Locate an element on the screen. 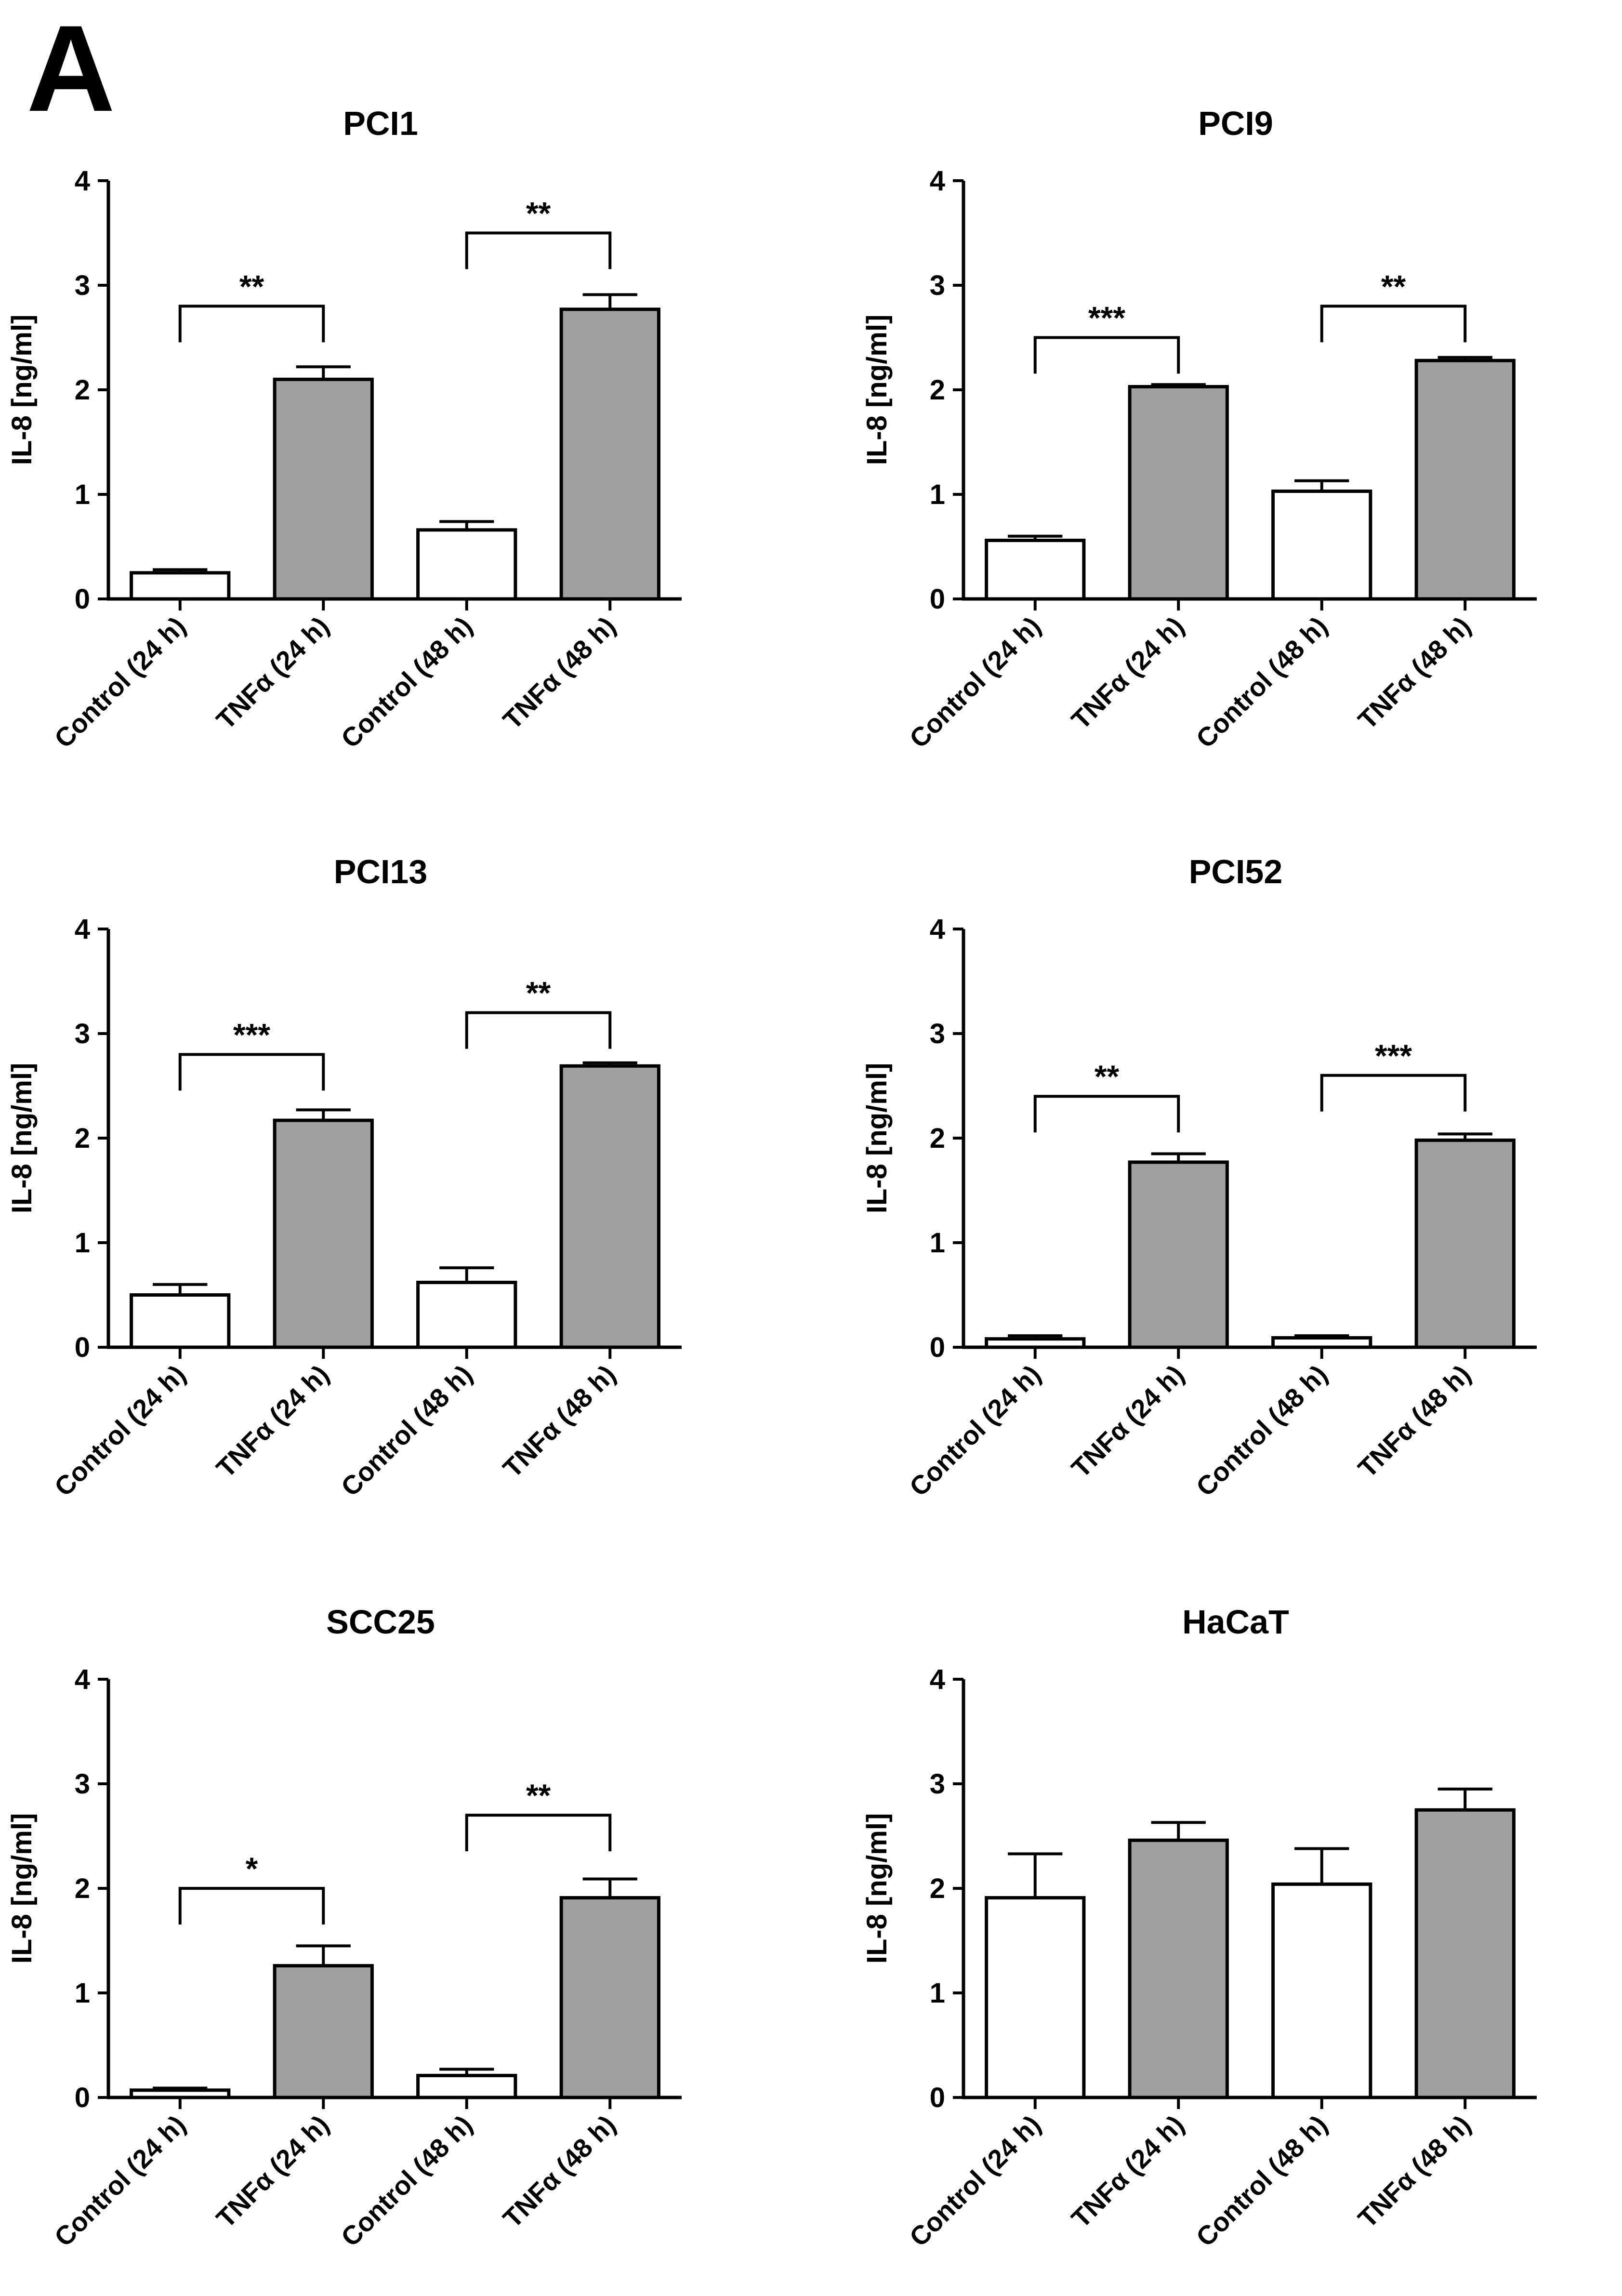 The height and width of the screenshot is (2296, 1622). chart-title: PCI9 is located at coordinates (1236, 123).